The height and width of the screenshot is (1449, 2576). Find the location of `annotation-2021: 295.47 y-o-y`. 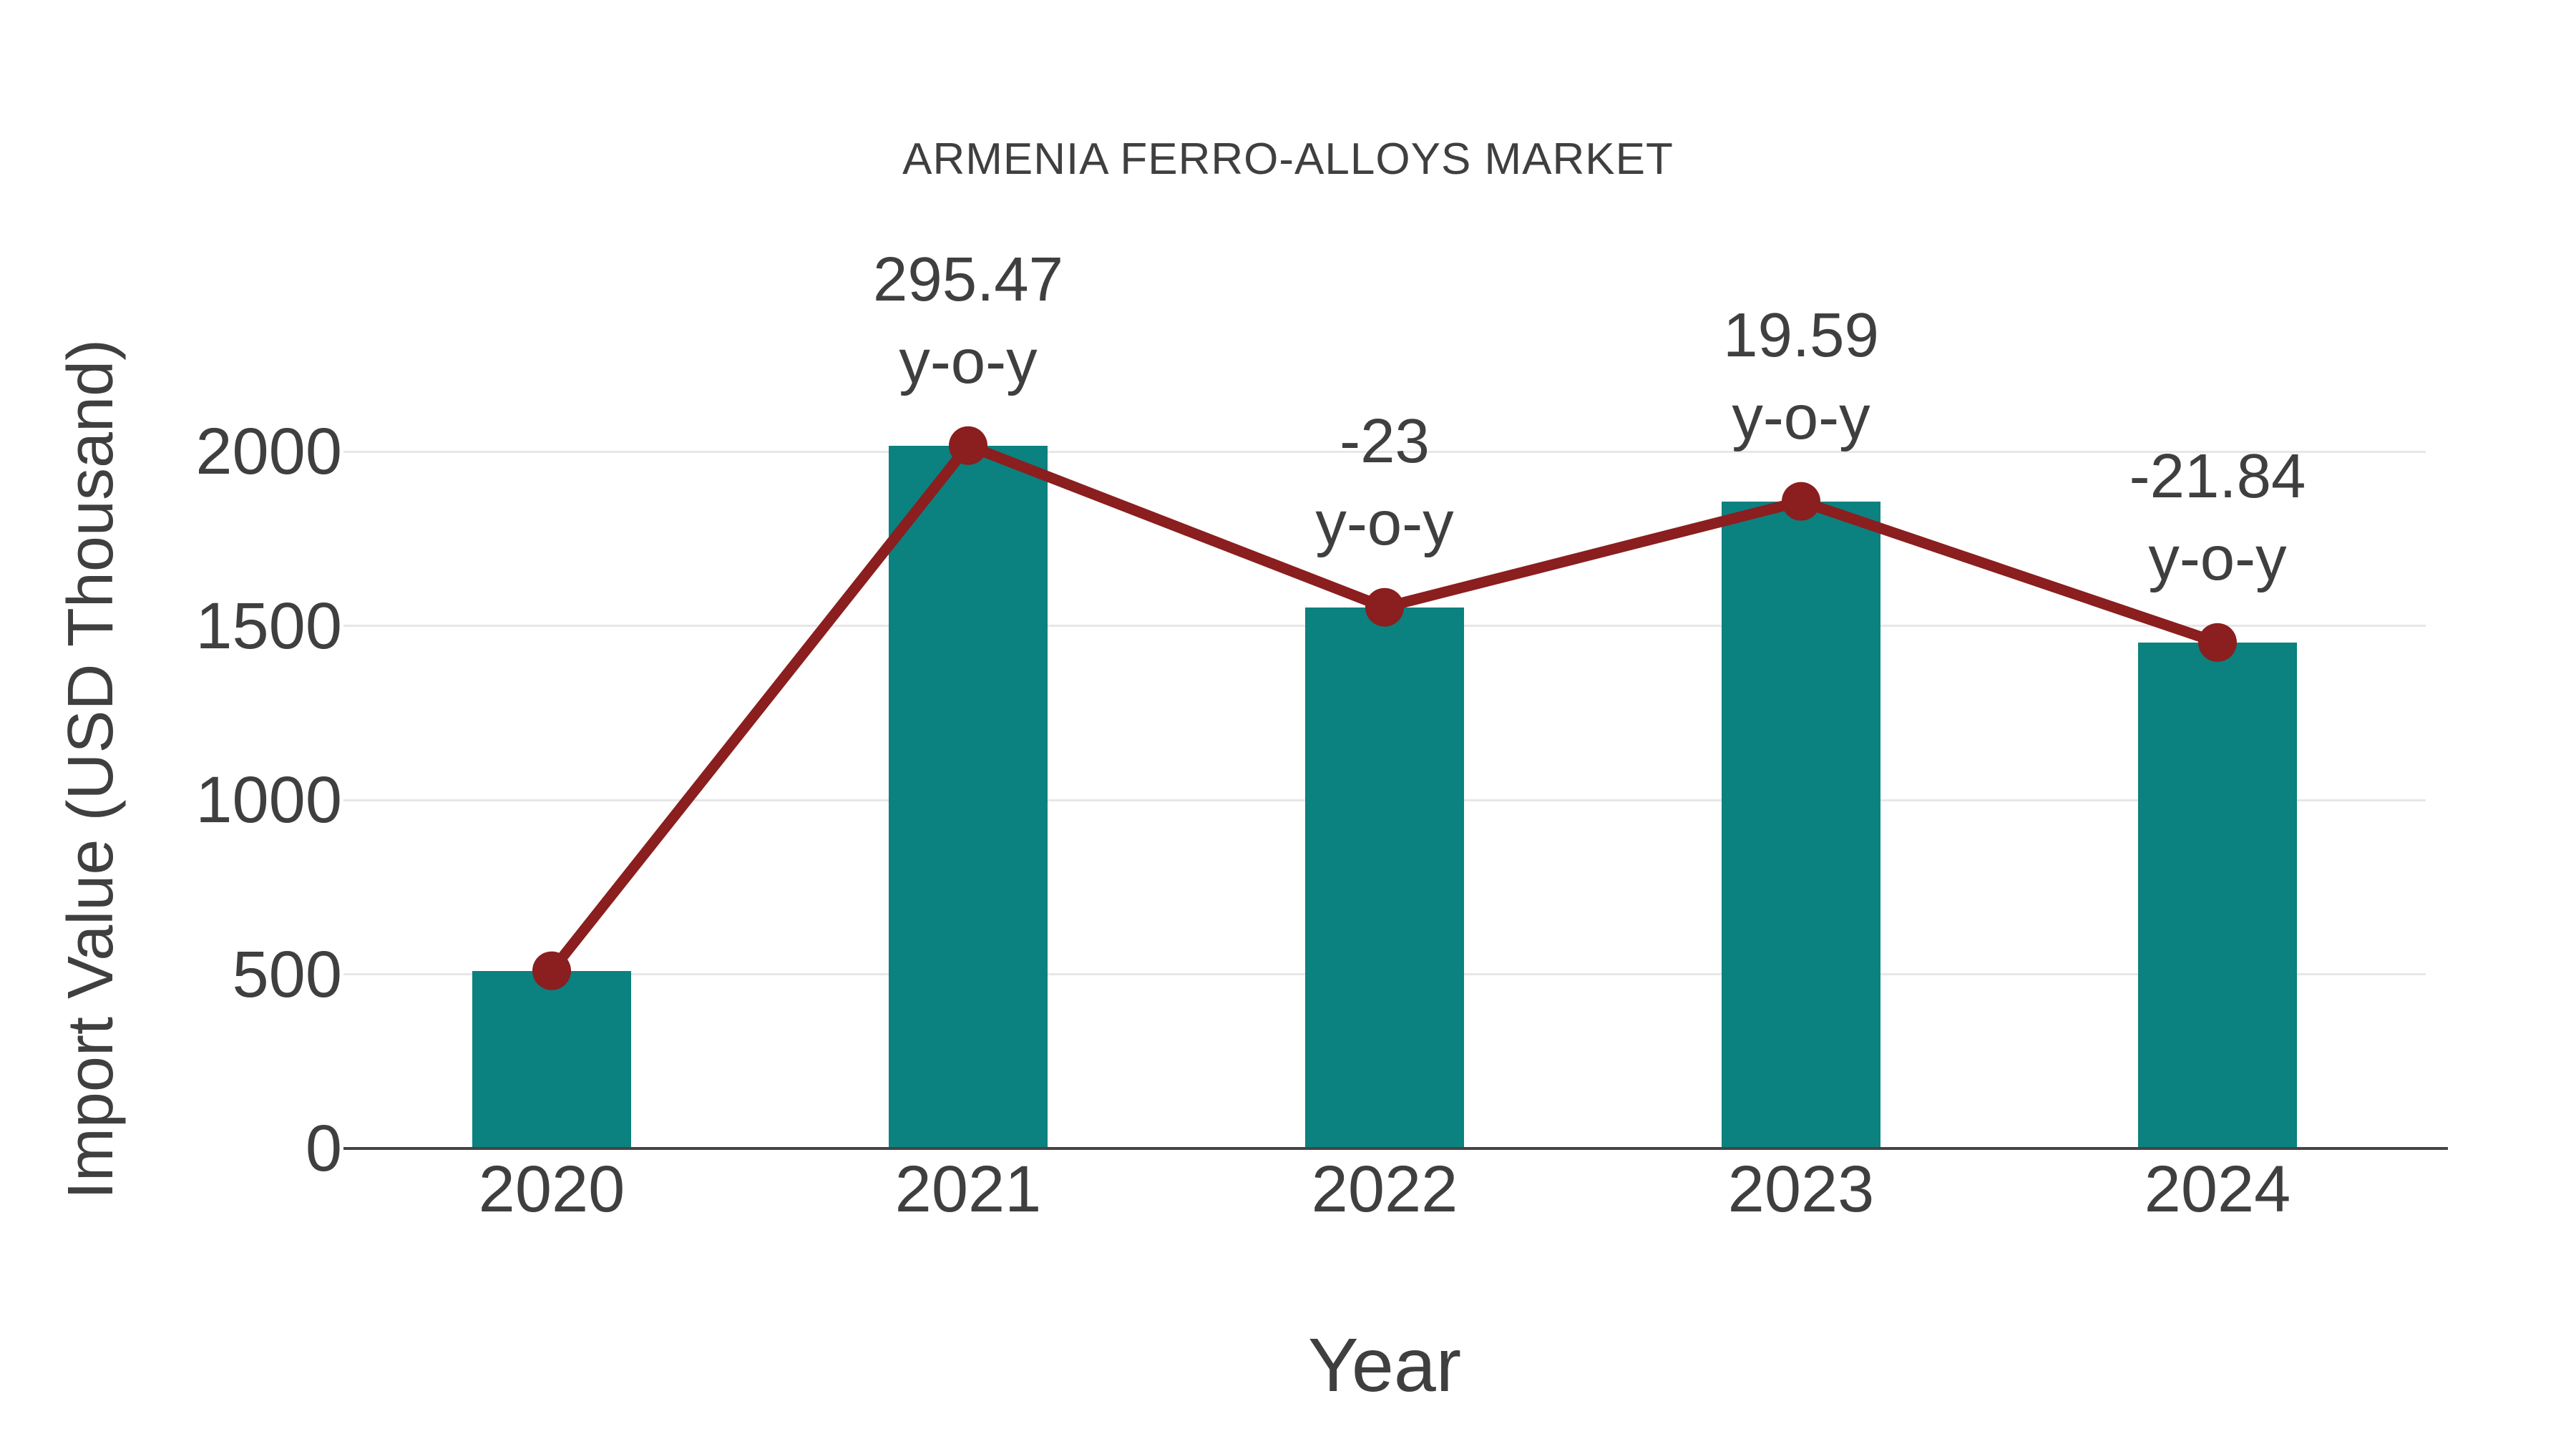

annotation-2021: 295.47 y-o-y is located at coordinates (968, 320).